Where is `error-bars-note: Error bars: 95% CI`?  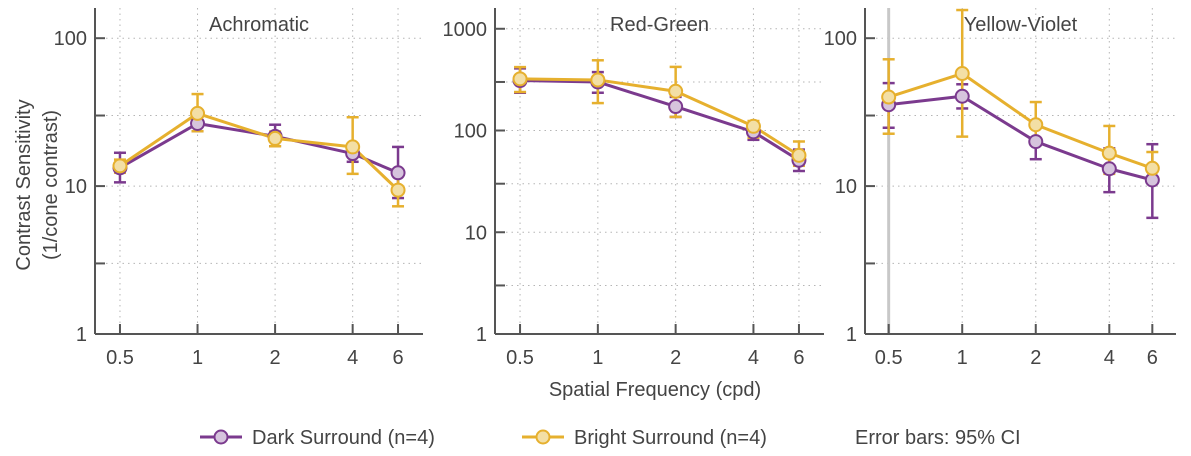
error-bars-note: Error bars: 95% CI is located at coordinates (938, 438).